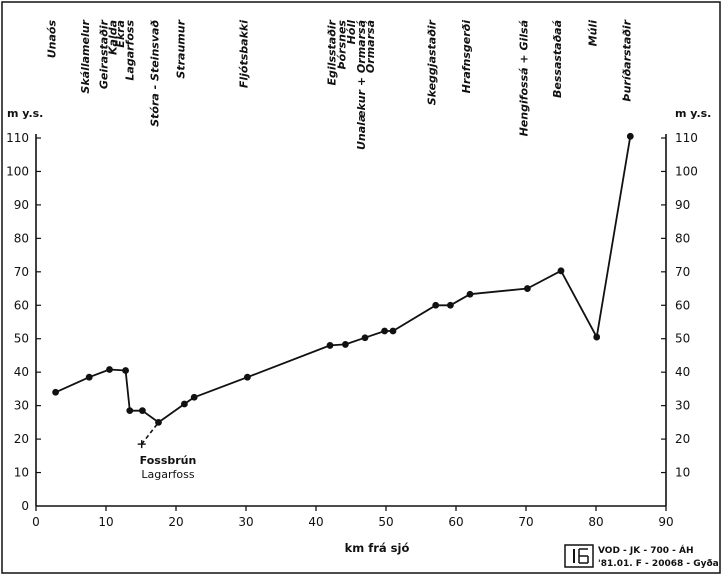 Image resolution: width=722 pixels, height=575 pixels. I want to click on fossbrun-dashed-link, so click(150, 433).